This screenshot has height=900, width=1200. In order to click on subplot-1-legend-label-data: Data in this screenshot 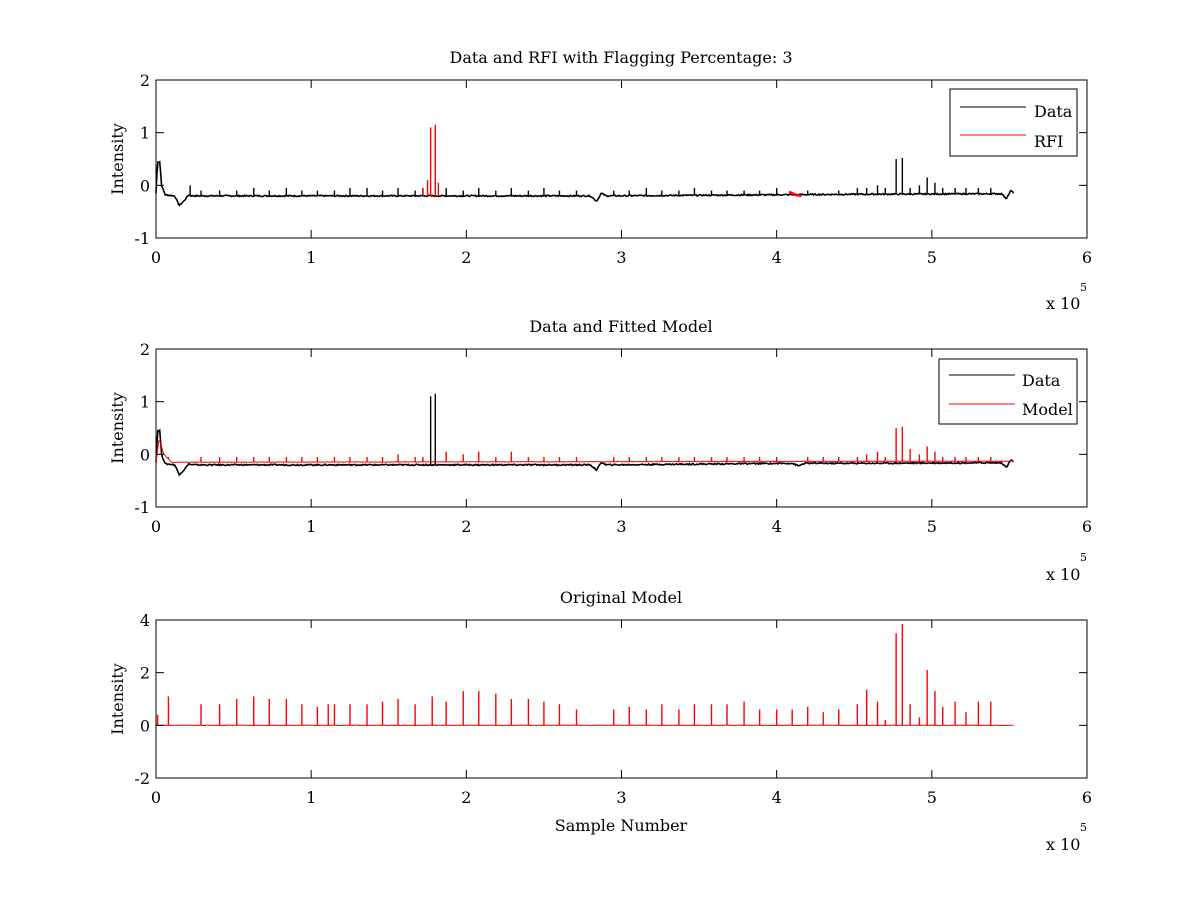, I will do `click(1053, 111)`.